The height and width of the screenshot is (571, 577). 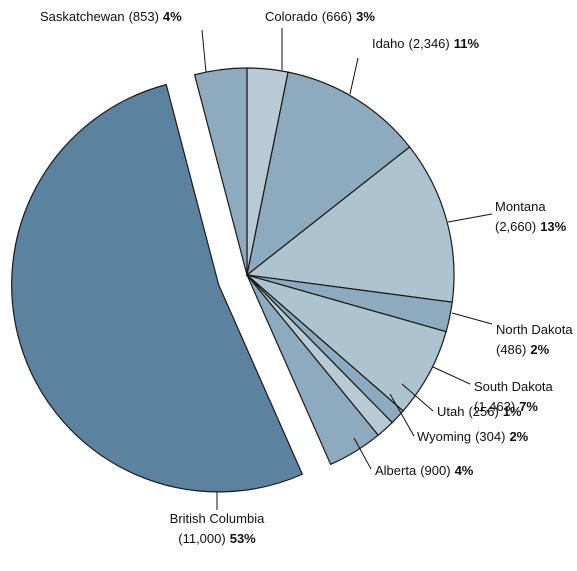 I want to click on category-name: North Dakota, so click(x=534, y=329).